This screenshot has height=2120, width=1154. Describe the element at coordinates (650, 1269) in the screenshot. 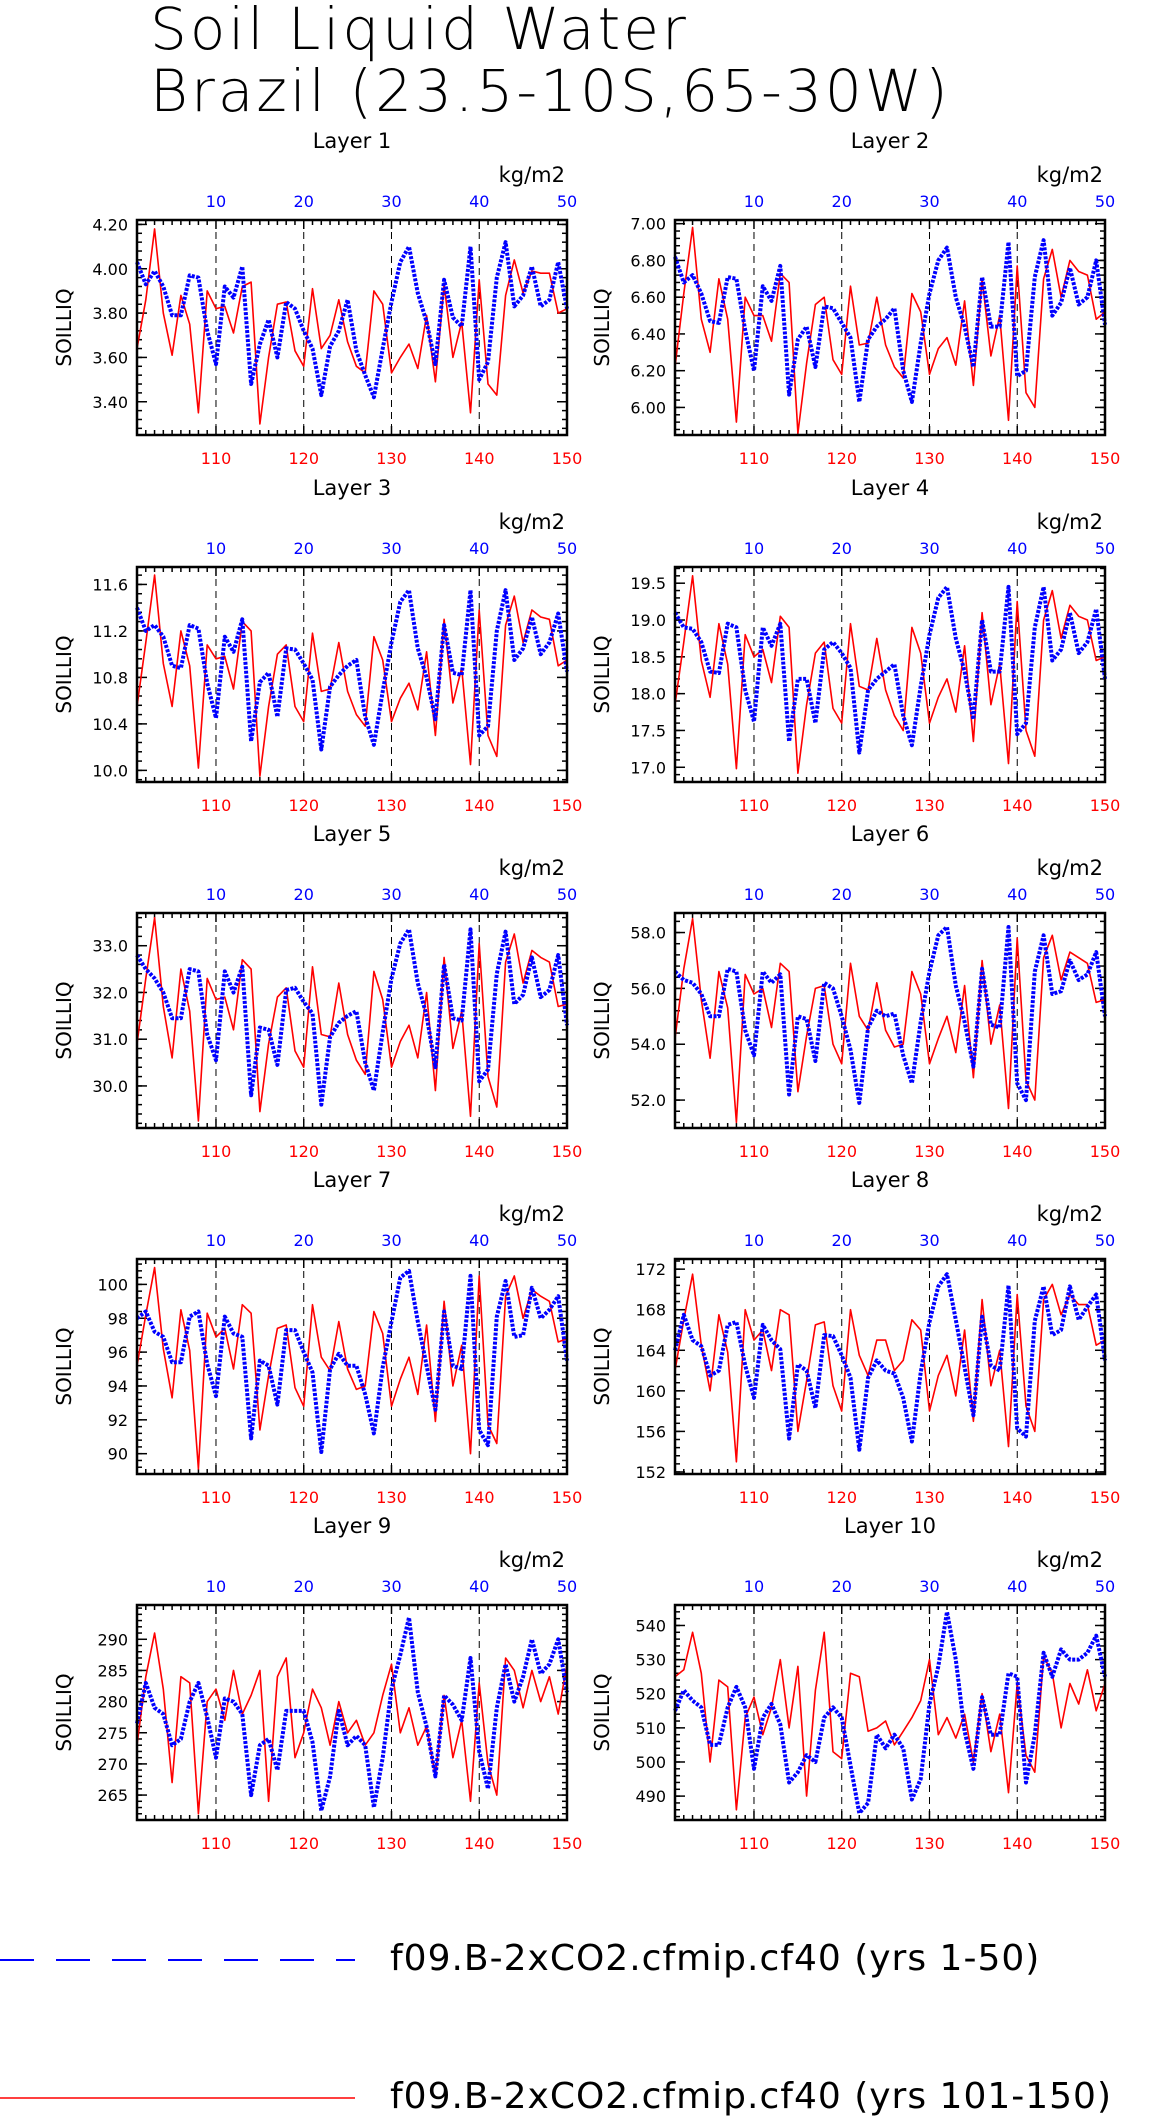

I see `y-tick-label: 172` at that location.